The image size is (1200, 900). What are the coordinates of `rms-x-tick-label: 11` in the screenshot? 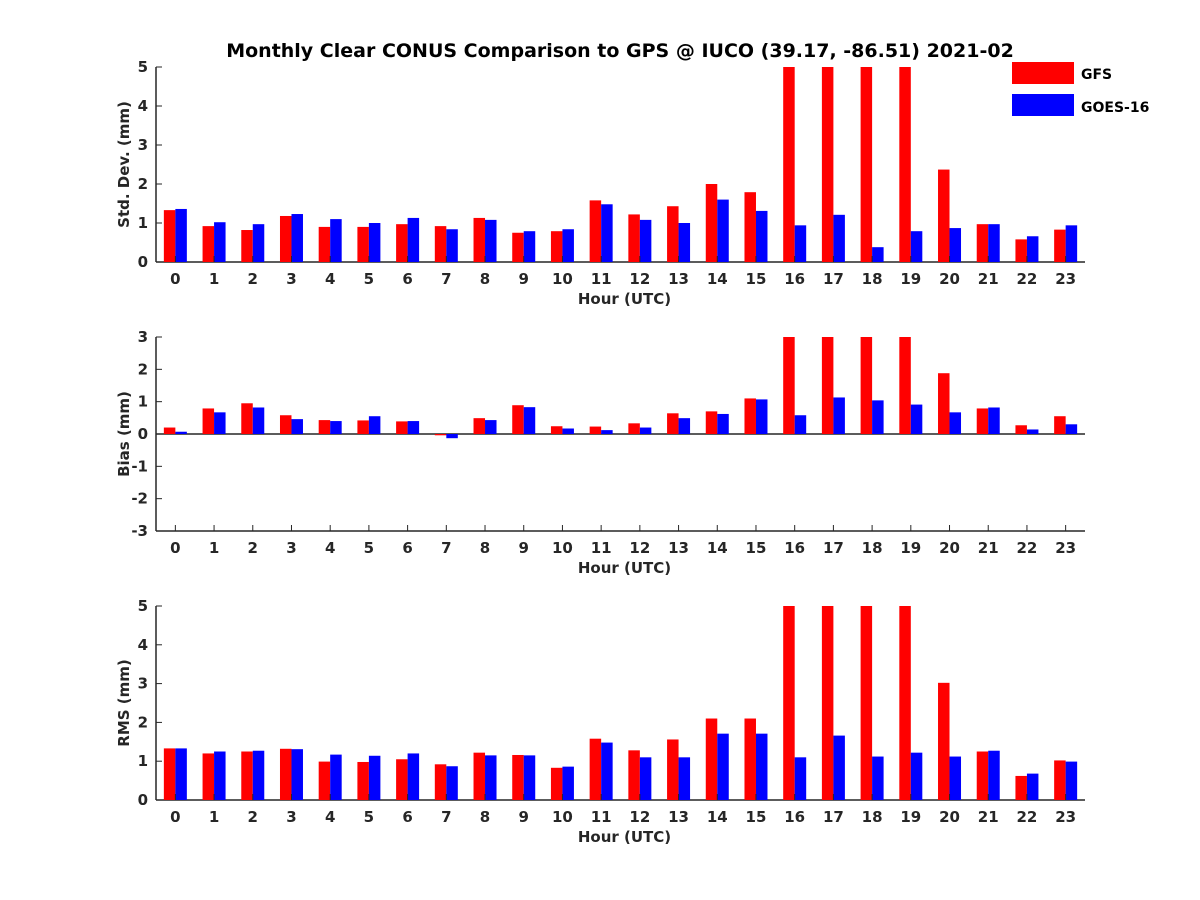 It's located at (601, 817).